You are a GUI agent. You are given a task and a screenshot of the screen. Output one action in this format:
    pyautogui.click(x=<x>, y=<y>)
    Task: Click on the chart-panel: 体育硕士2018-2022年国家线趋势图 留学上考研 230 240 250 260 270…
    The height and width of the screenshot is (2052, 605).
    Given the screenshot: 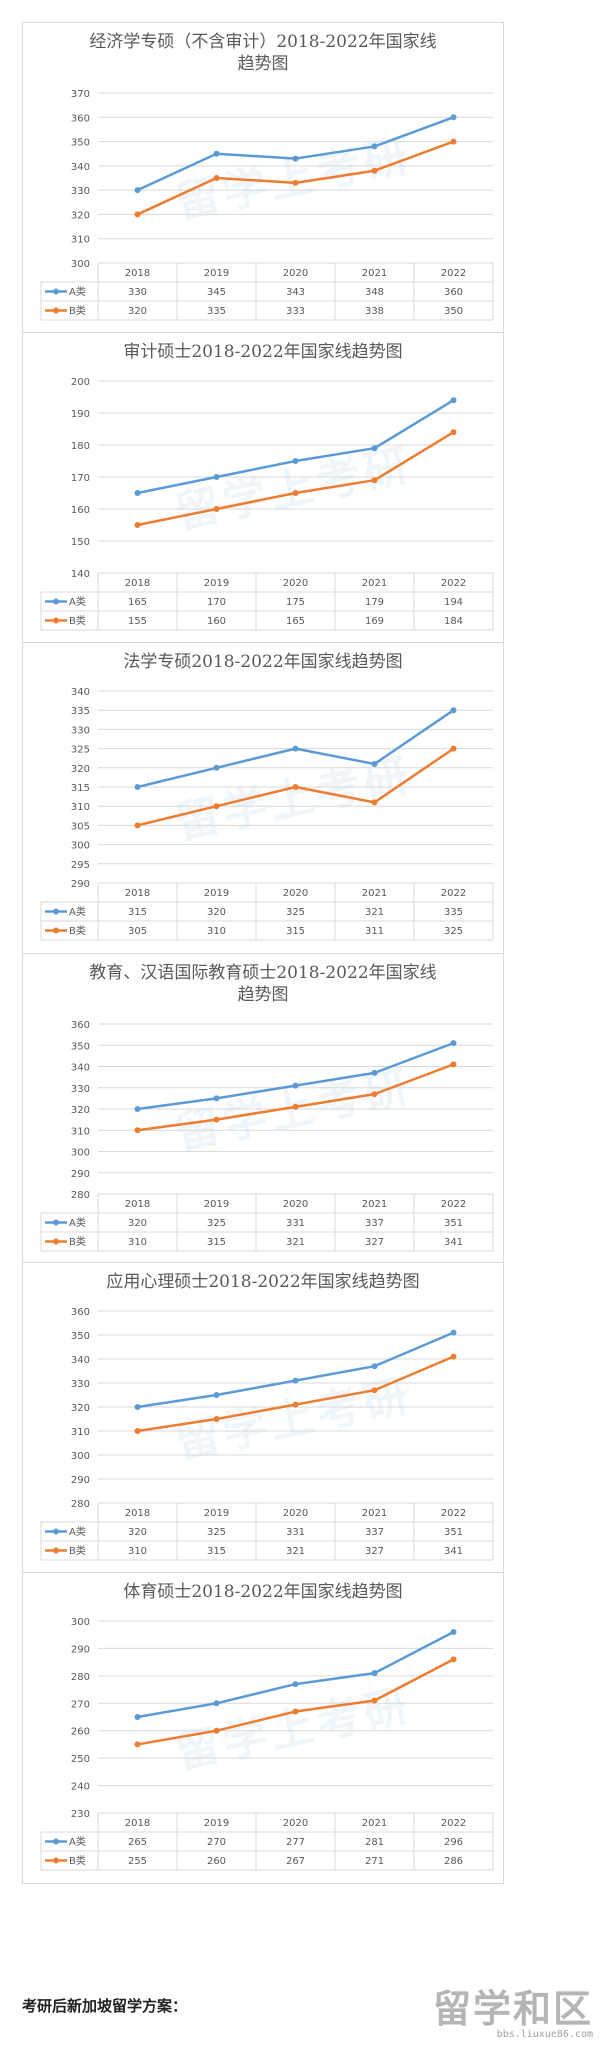 What is the action you would take?
    pyautogui.click(x=263, y=1728)
    